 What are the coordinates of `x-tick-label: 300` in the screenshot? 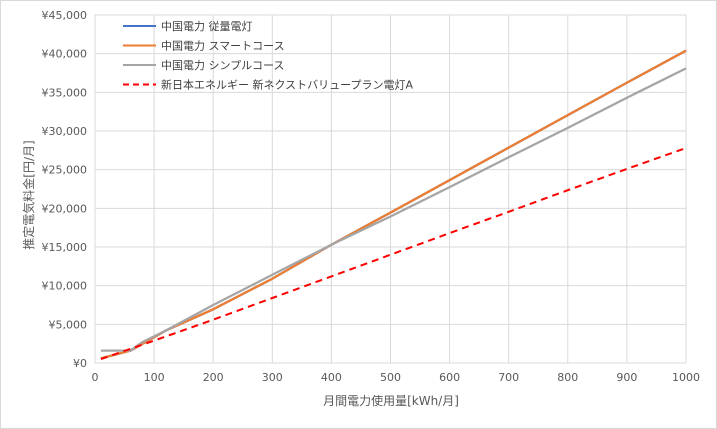 It's located at (272, 377).